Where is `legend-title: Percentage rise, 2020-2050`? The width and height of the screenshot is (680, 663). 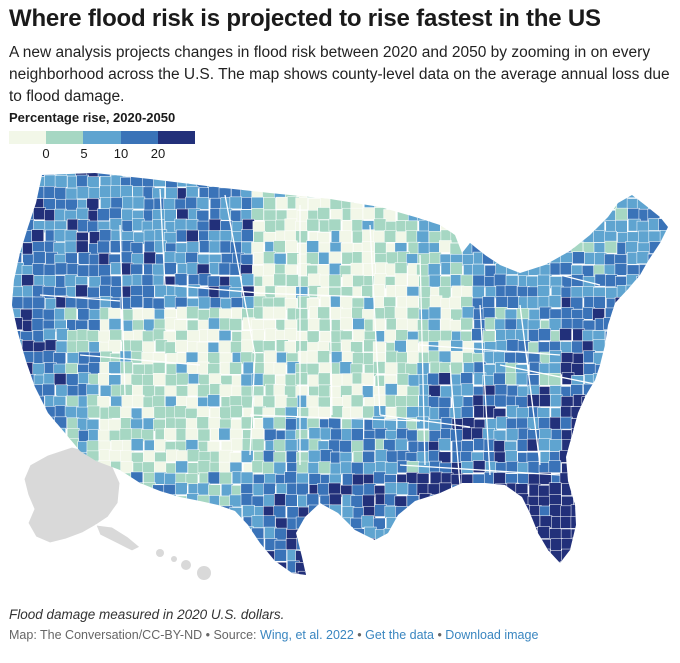 legend-title: Percentage rise, 2020-2050 is located at coordinates (92, 117).